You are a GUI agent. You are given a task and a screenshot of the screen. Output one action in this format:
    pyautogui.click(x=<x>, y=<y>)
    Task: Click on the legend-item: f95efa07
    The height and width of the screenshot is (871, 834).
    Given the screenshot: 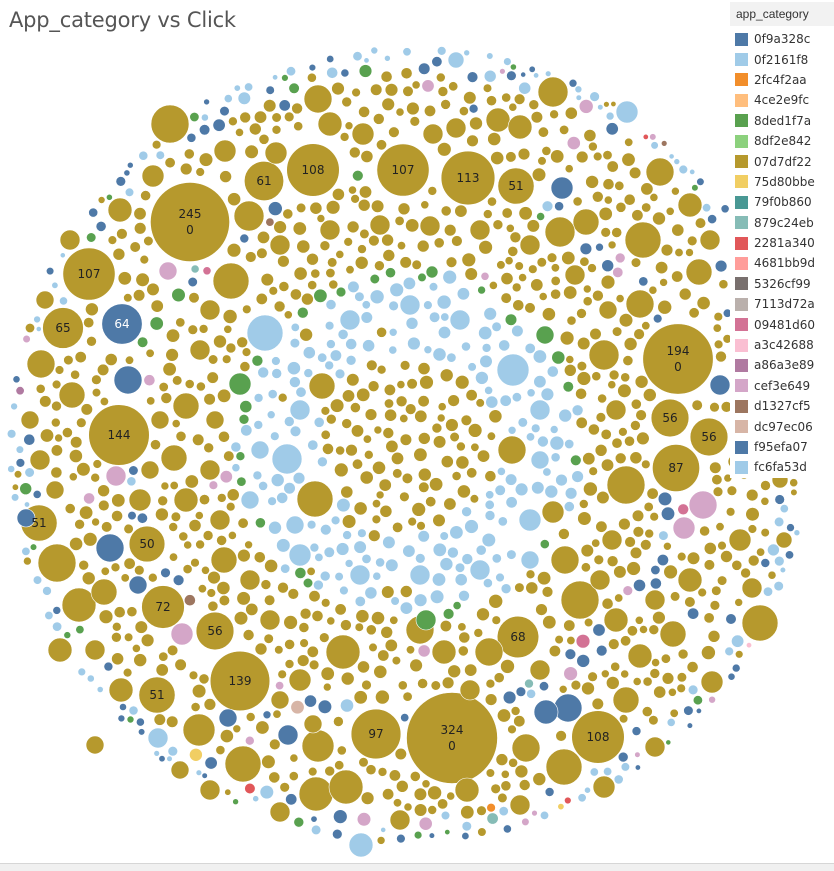 What is the action you would take?
    pyautogui.click(x=782, y=447)
    